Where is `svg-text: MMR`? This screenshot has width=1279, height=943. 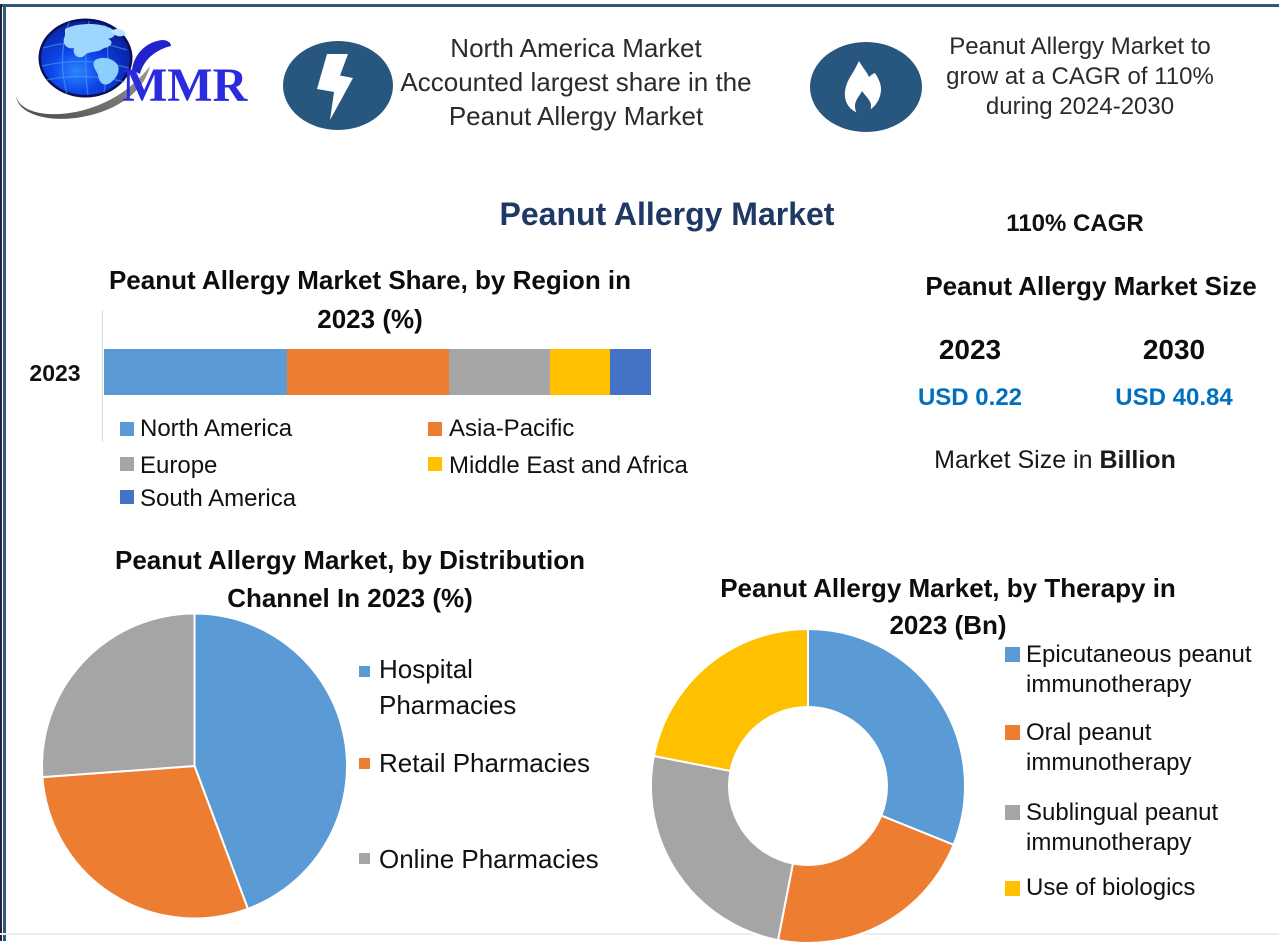 svg-text: MMR is located at coordinates (185, 85).